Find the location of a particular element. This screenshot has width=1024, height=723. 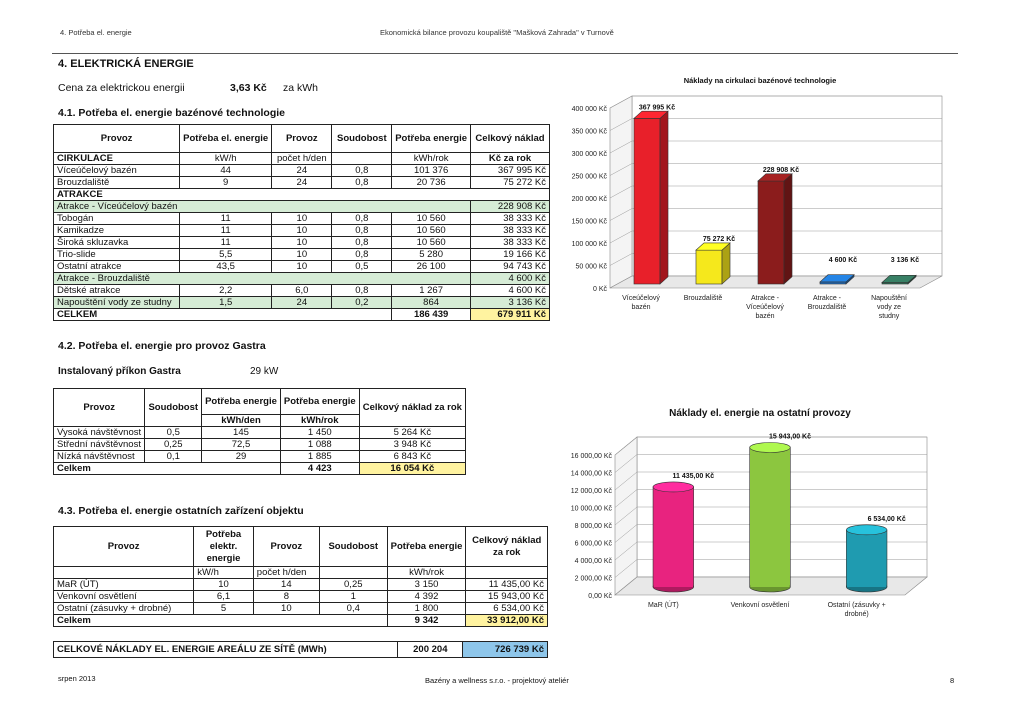

cell: 11 435,00 Kč is located at coordinates (506, 584).